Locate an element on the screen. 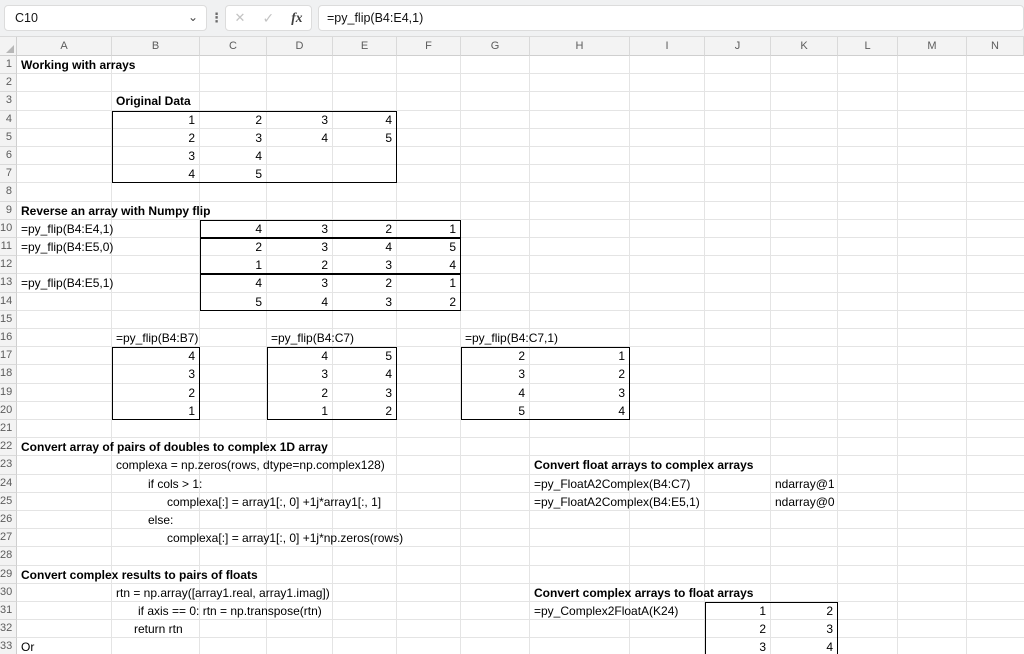 The width and height of the screenshot is (1024, 654). column-header-L: L is located at coordinates (868, 46).